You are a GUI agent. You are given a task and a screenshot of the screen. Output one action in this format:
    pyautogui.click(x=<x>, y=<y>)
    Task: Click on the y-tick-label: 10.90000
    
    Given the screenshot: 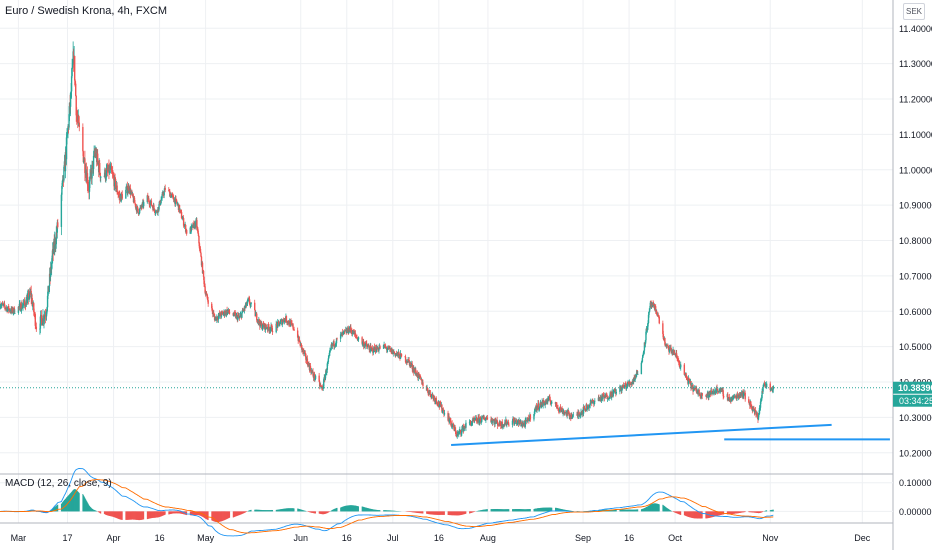 What is the action you would take?
    pyautogui.click(x=915, y=206)
    